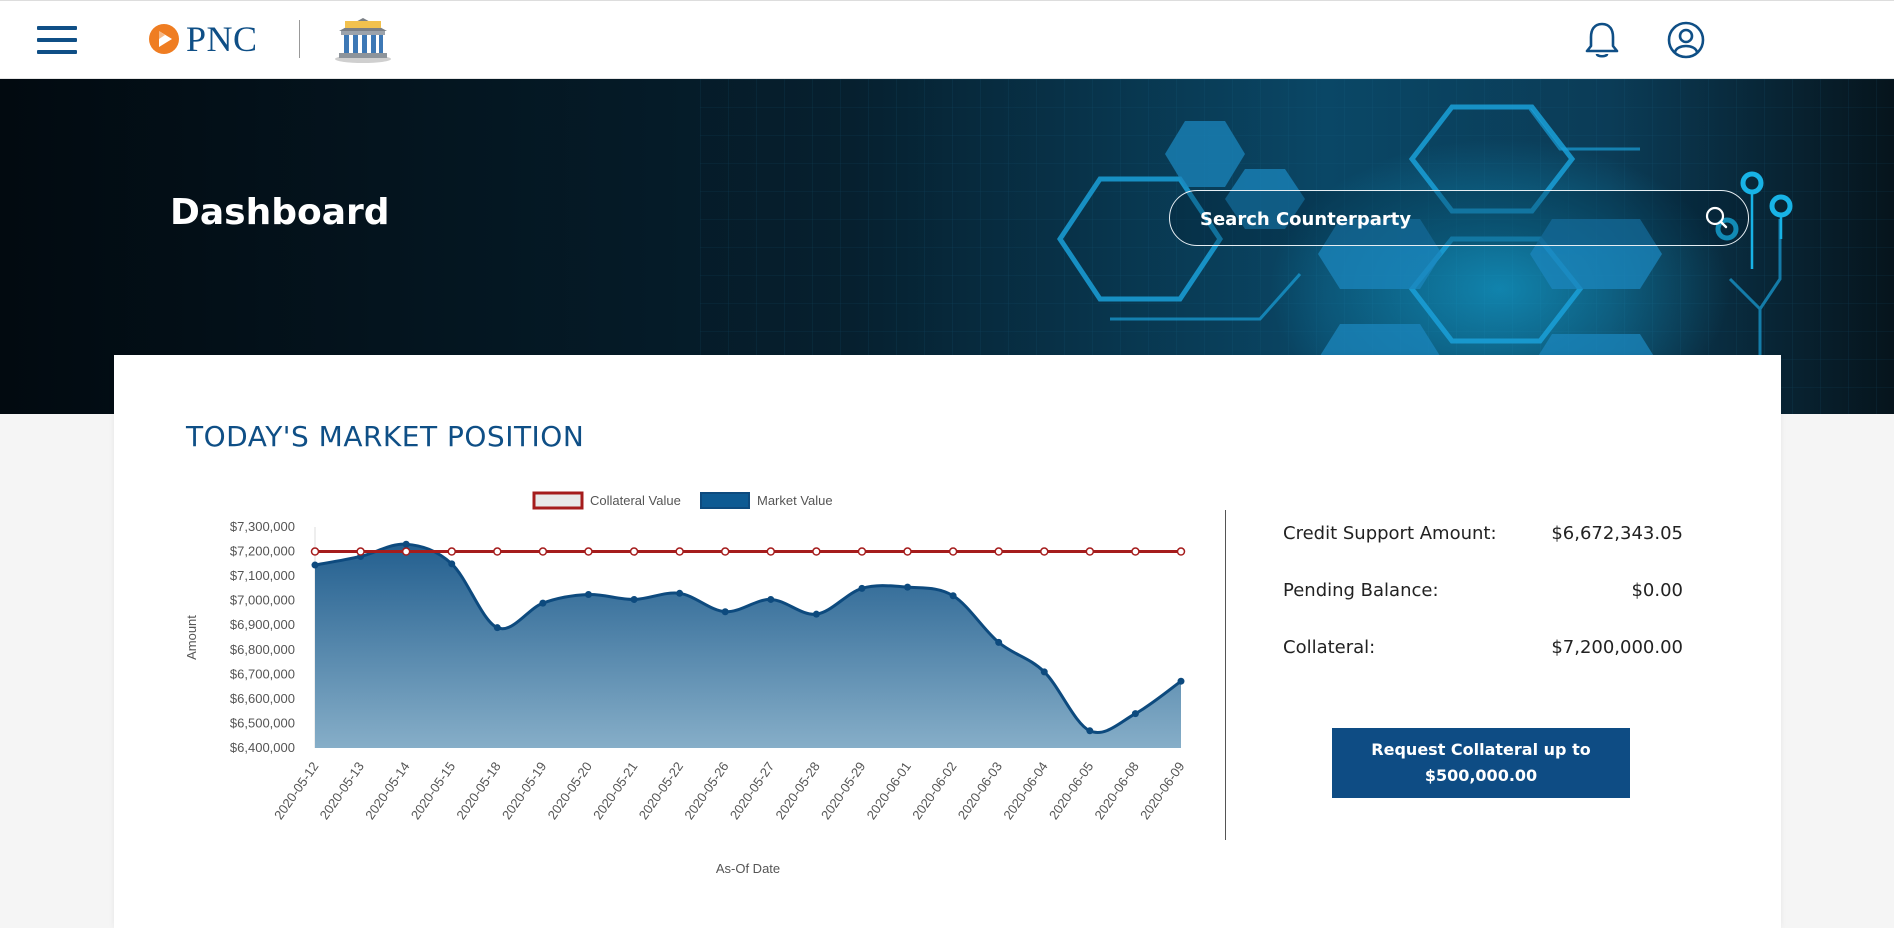  I want to click on pnc-logo-icon, so click(164, 39).